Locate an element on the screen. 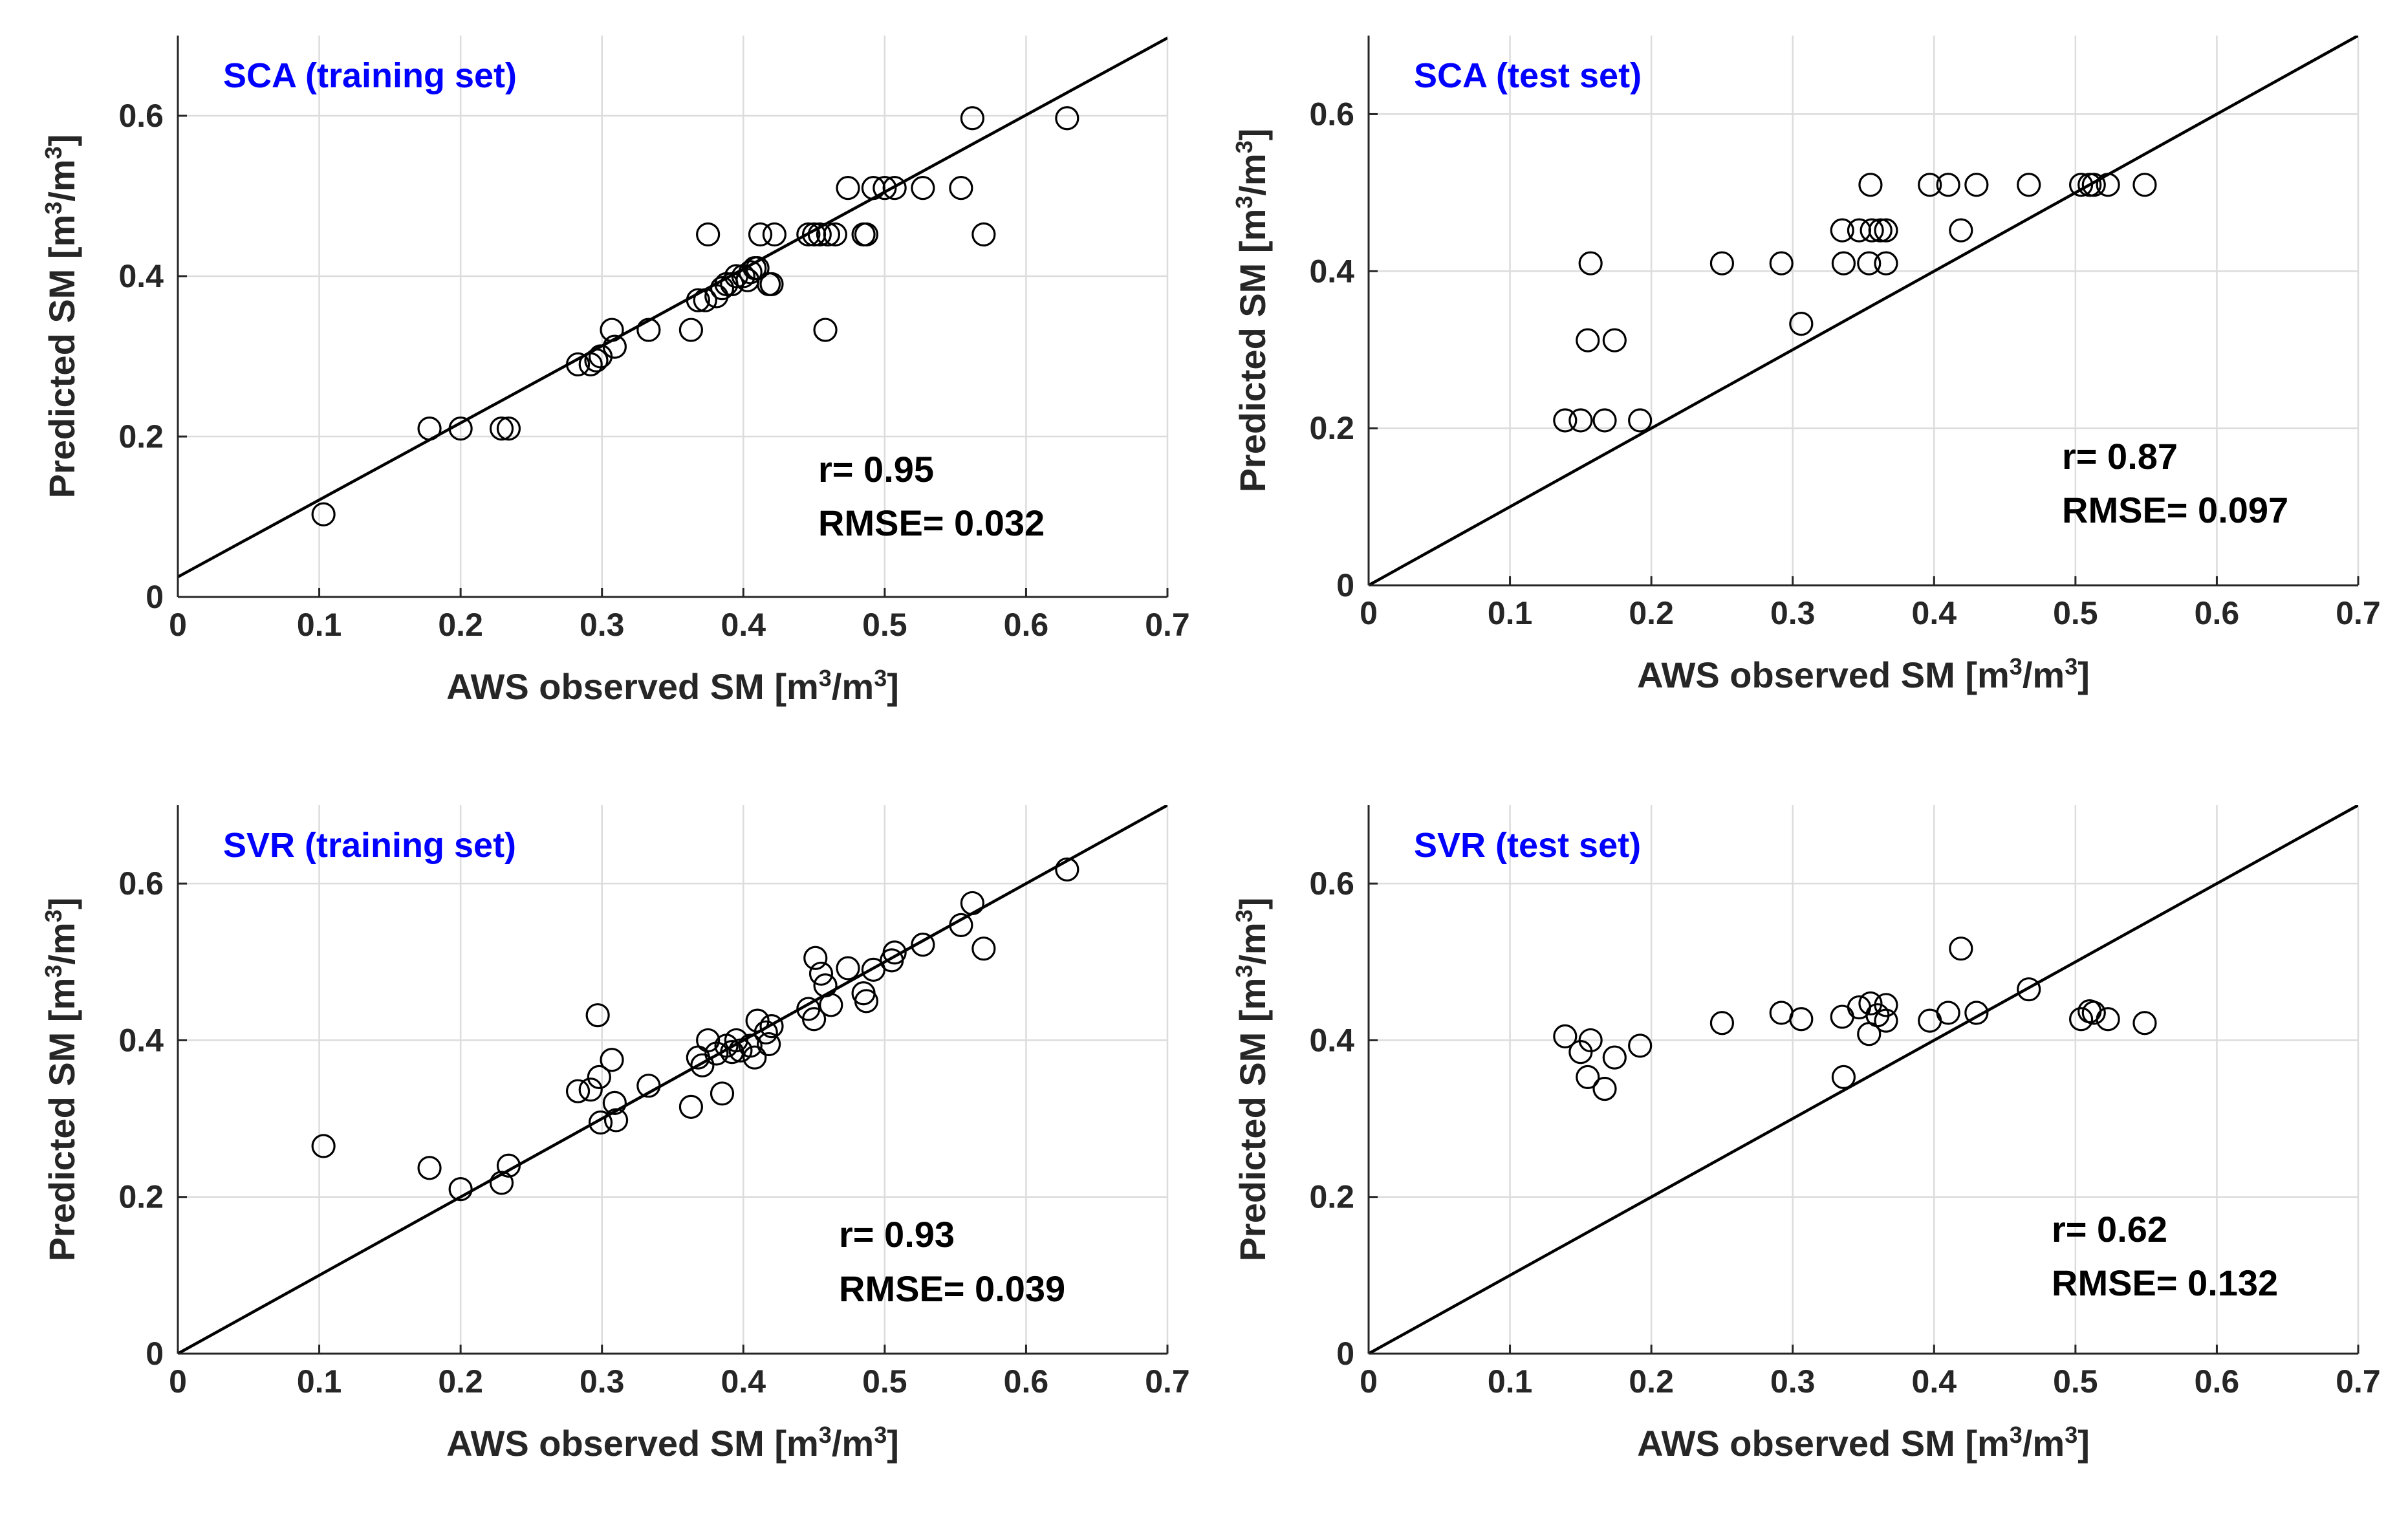  r-annotation: r= 0.62 is located at coordinates (2109, 1229).